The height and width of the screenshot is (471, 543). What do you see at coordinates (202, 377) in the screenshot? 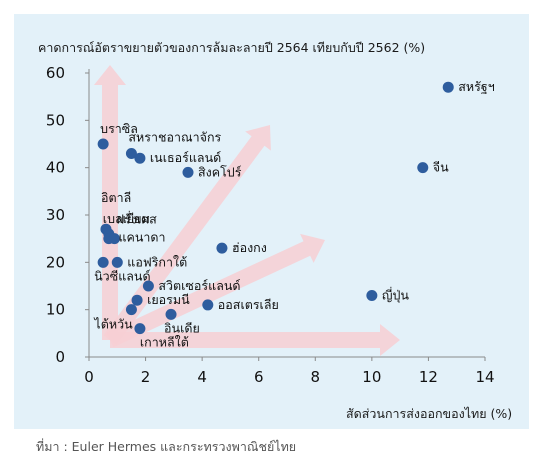
I see `x-tick-label: 4` at bounding box center [202, 377].